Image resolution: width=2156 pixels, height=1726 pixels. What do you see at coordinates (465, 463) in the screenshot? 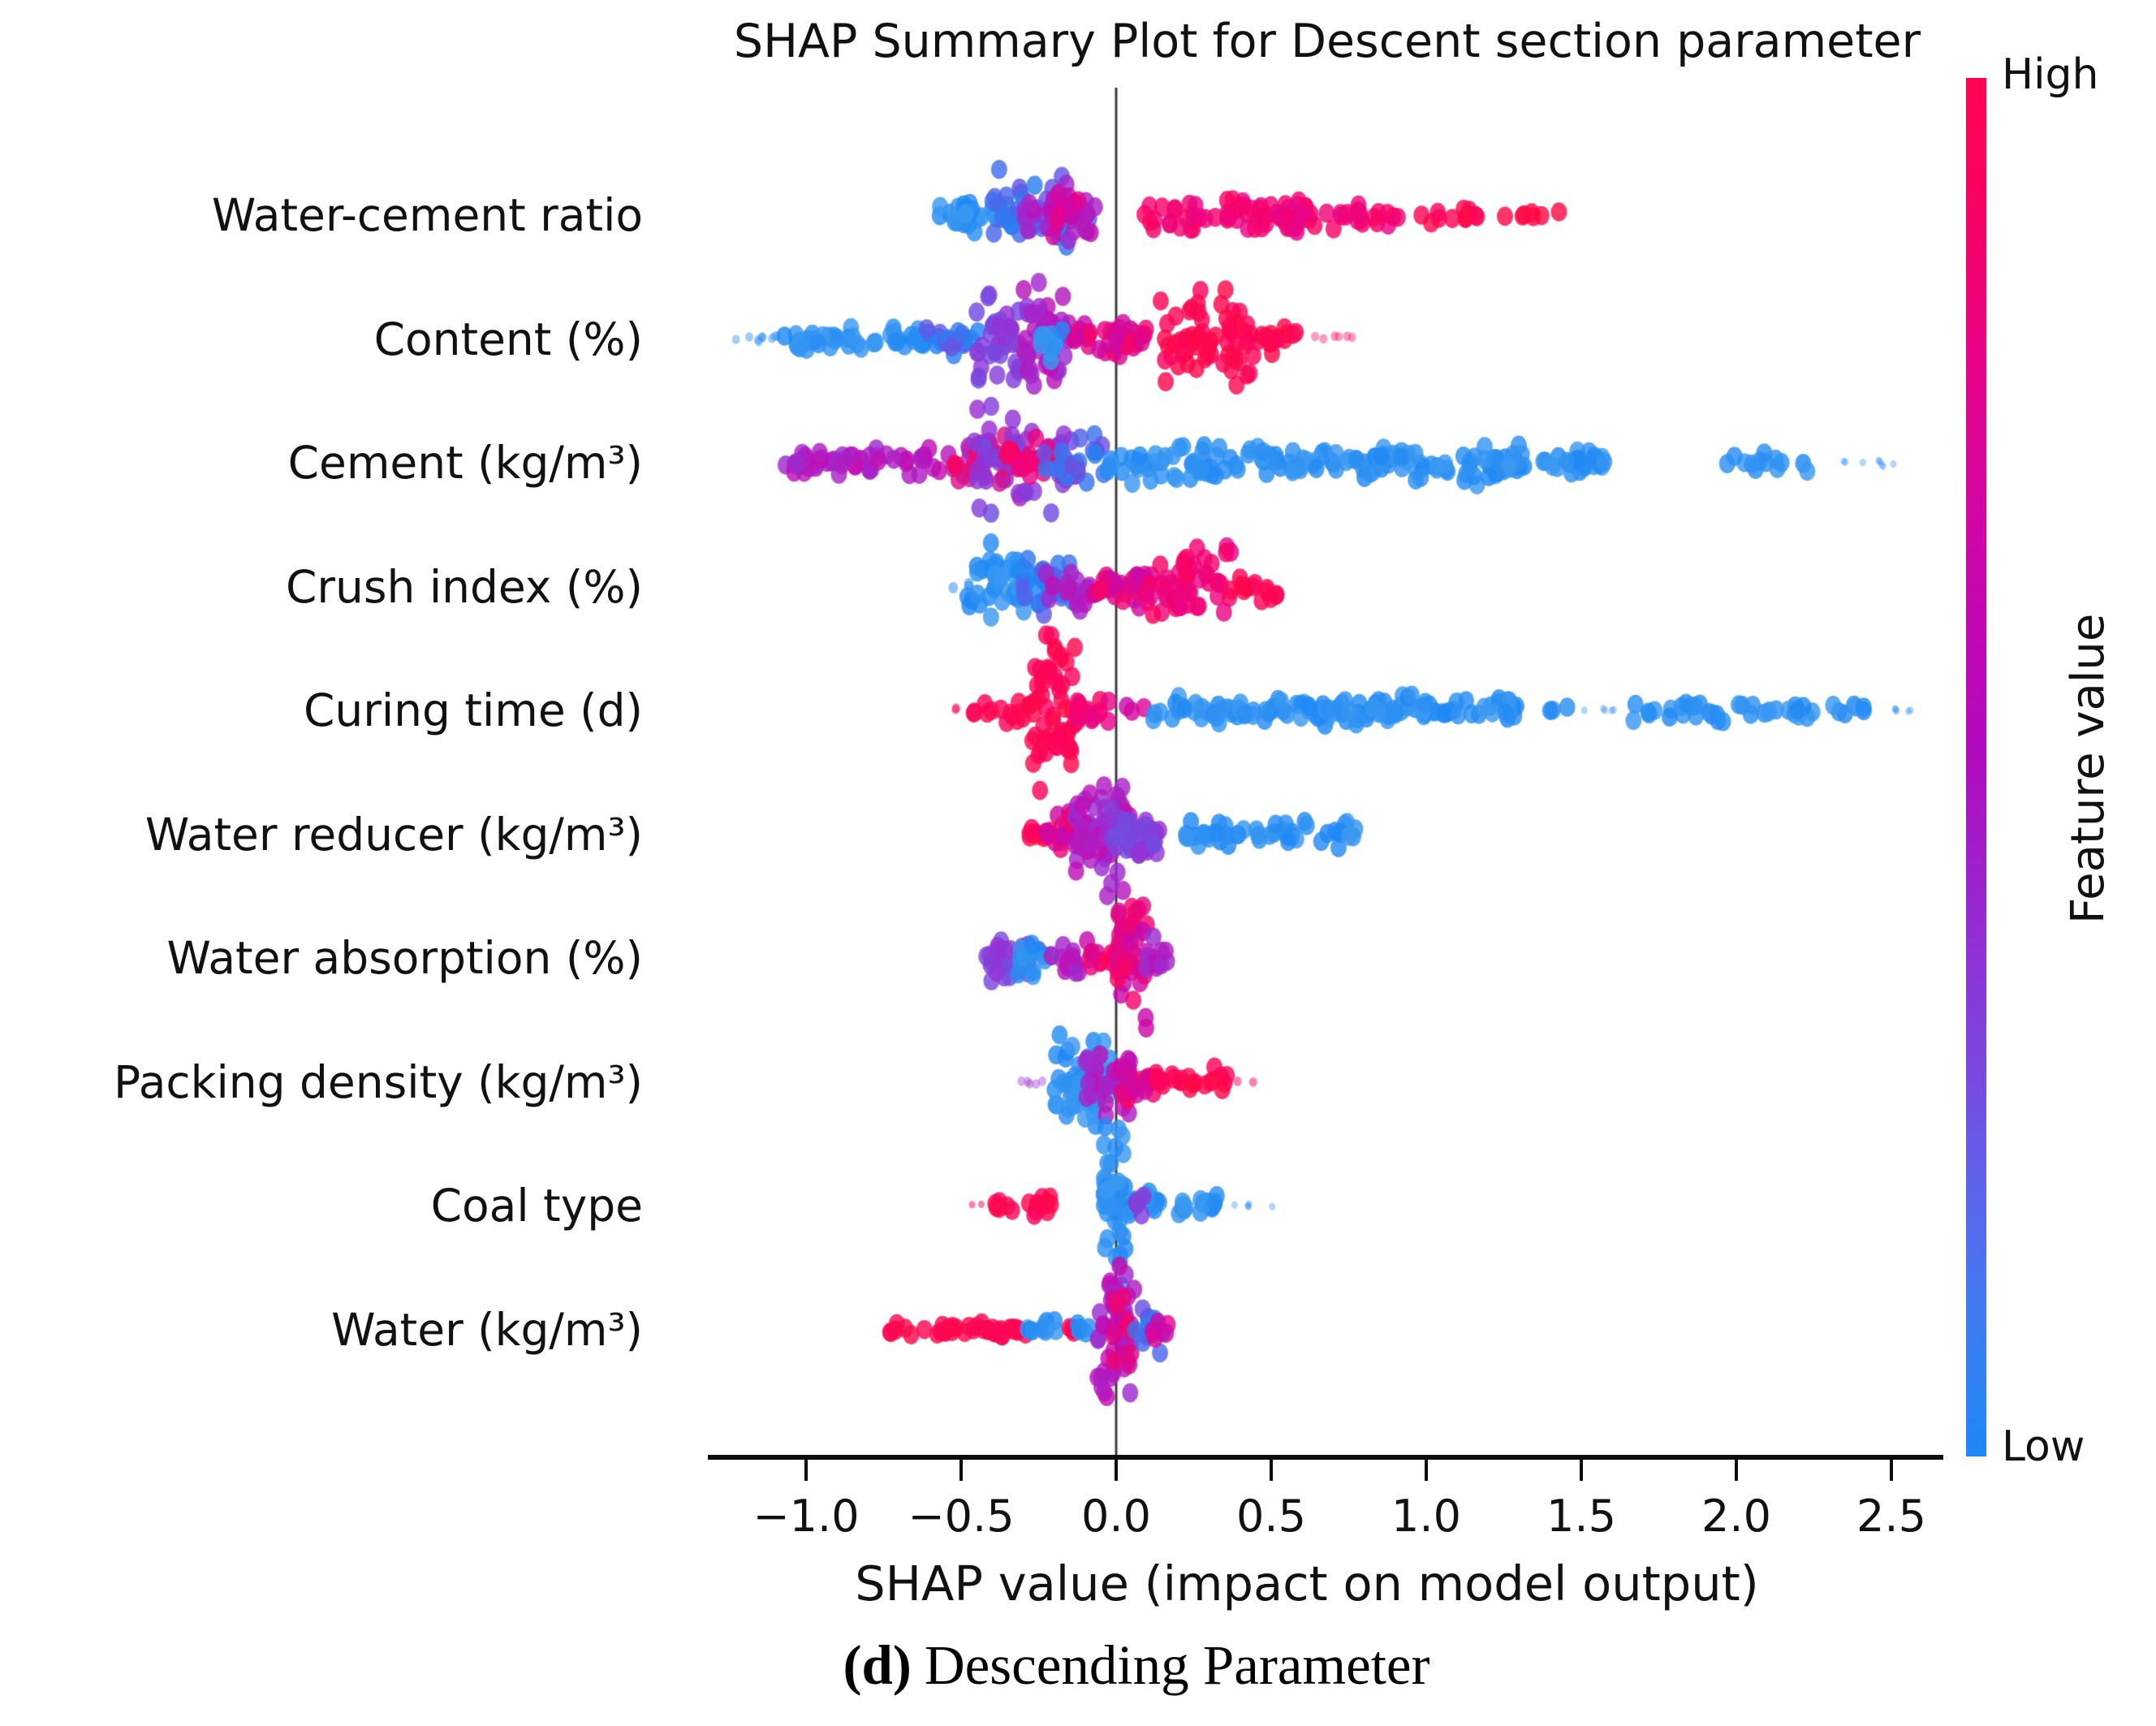
I see `feature-label: Cement (kg/m³)` at bounding box center [465, 463].